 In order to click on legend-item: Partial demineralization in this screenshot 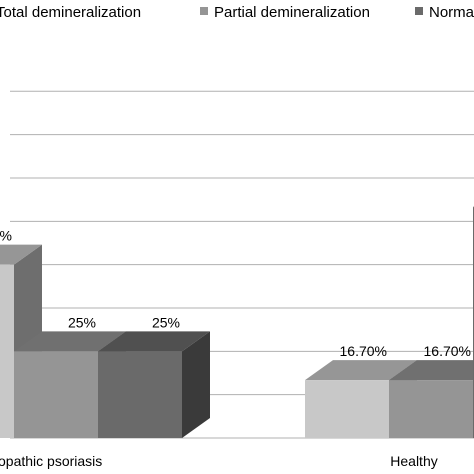, I will do `click(285, 12)`.